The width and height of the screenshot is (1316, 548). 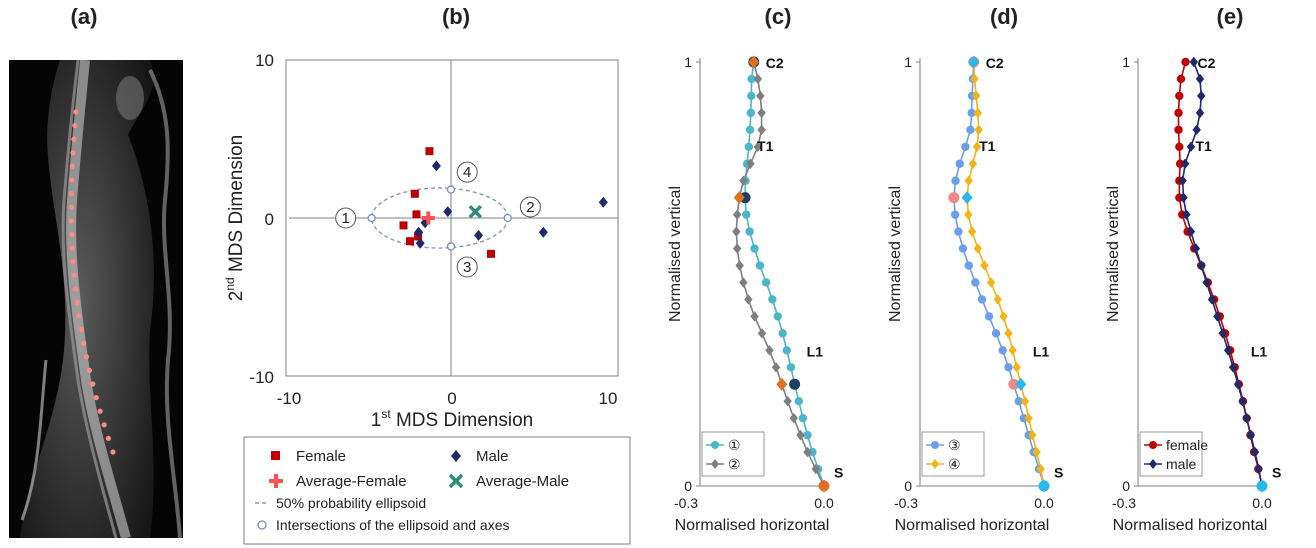 I want to click on level-label-c2: C2, so click(x=995, y=63).